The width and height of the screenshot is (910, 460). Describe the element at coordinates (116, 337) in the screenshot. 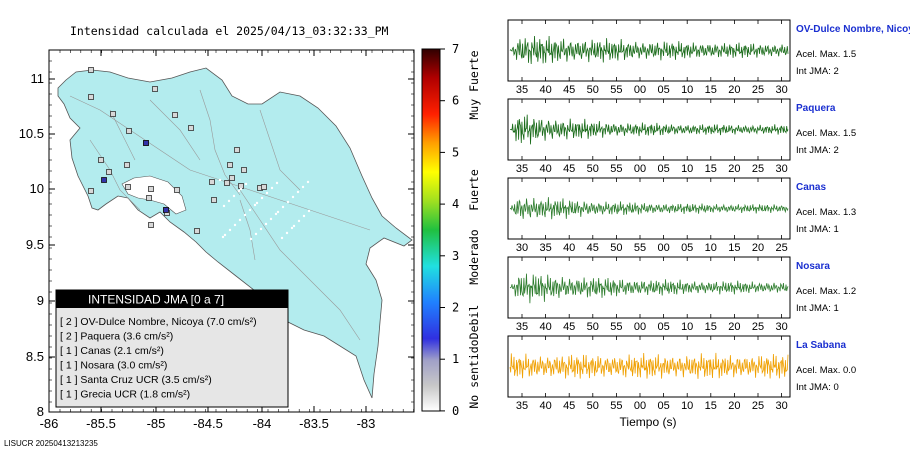

I see `legend-item: [ 2 ] Paquera (3.6 cm/s²)` at that location.